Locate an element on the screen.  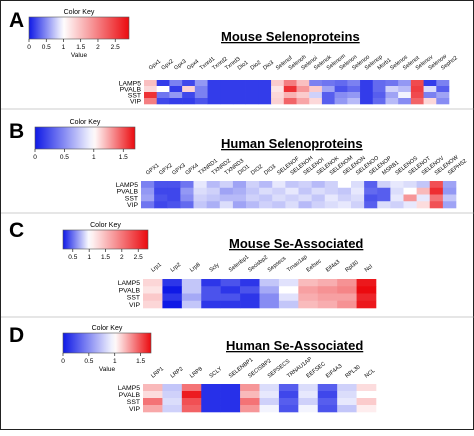
column-label: LRP8 is located at coordinates (196, 372).